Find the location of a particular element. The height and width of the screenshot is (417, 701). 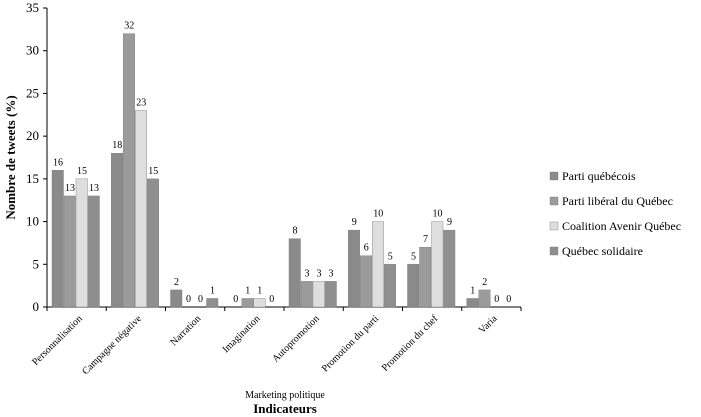

legend-swatch-coalition-avenir-quebec is located at coordinates (554, 226).